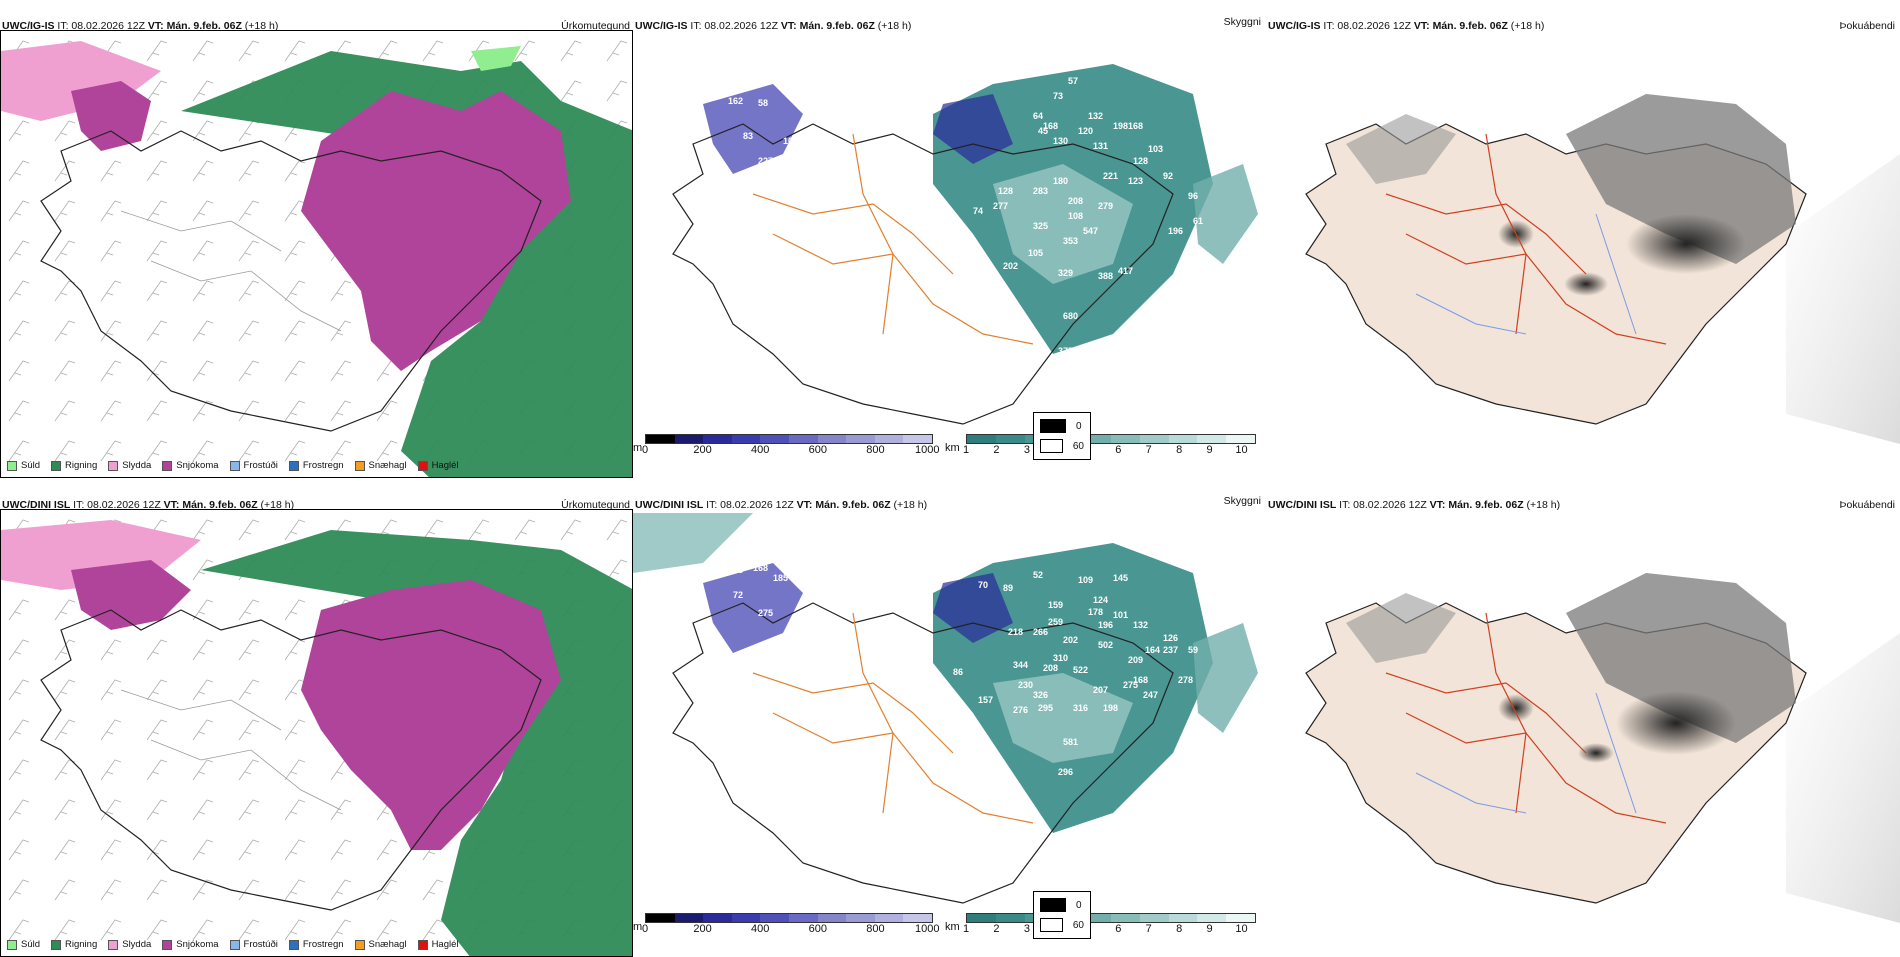 Image resolution: width=1900 pixels, height=957 pixels. What do you see at coordinates (1100, 146) in the screenshot?
I see `svg-text: 131` at bounding box center [1100, 146].